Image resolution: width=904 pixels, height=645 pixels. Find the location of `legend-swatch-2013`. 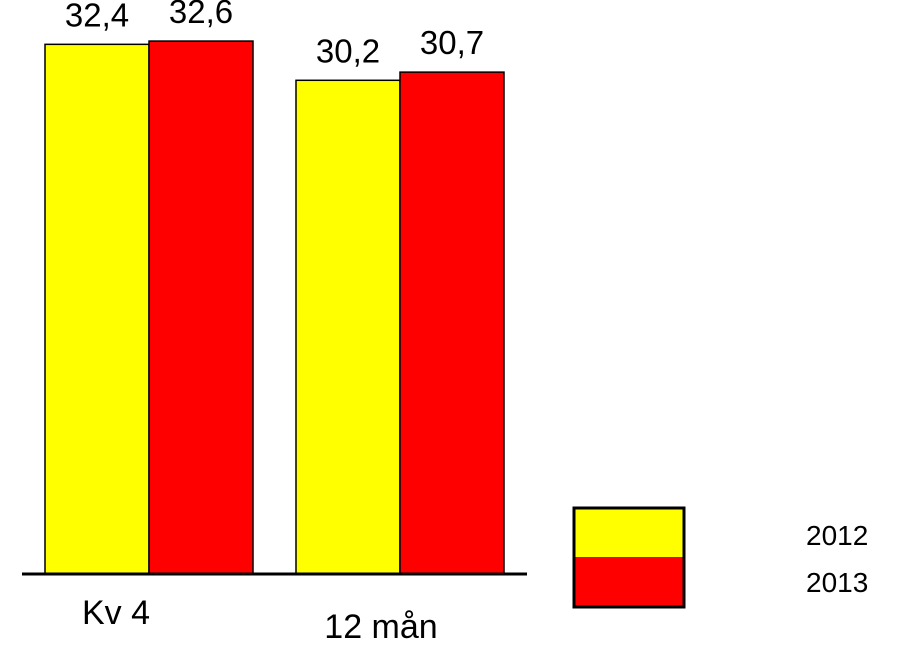

legend-swatch-2013 is located at coordinates (629, 582).